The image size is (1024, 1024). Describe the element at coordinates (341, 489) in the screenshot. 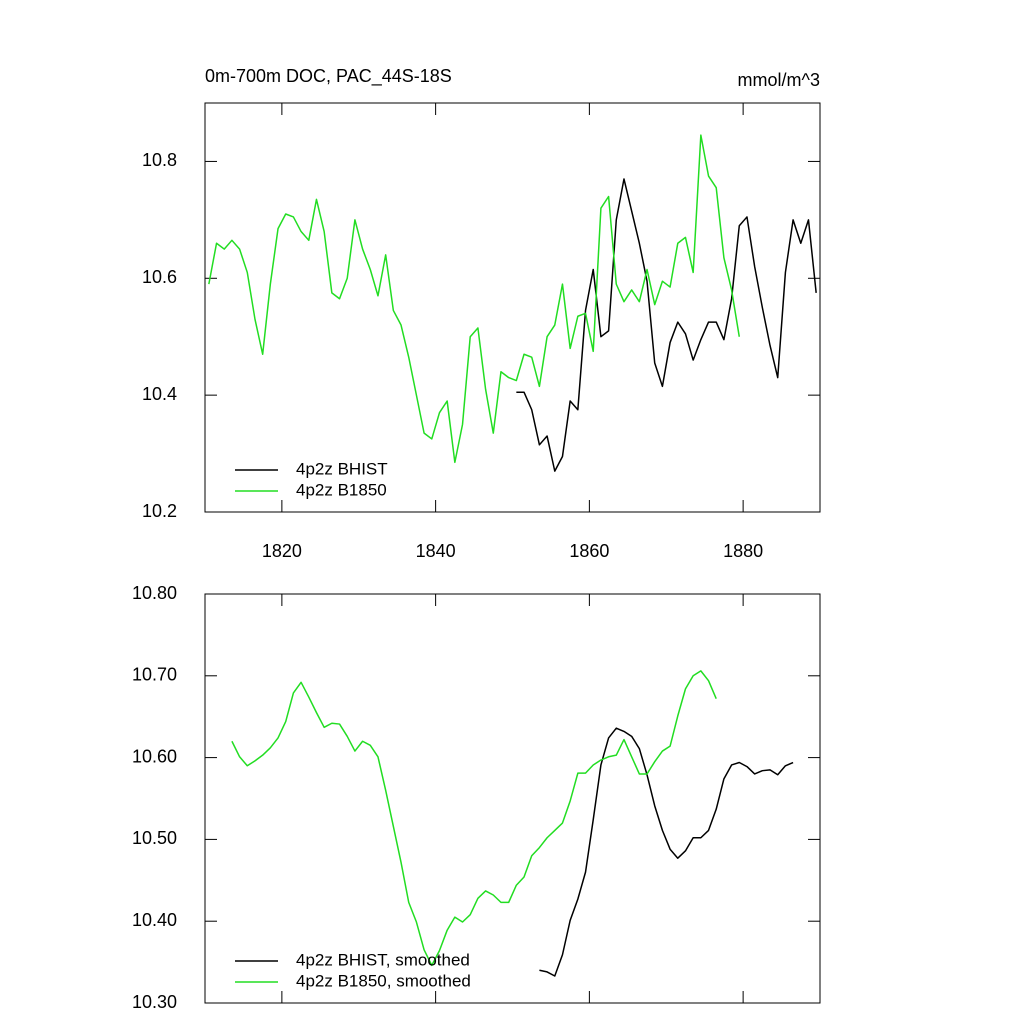

I see `legend-label: 4p2z B1850` at that location.